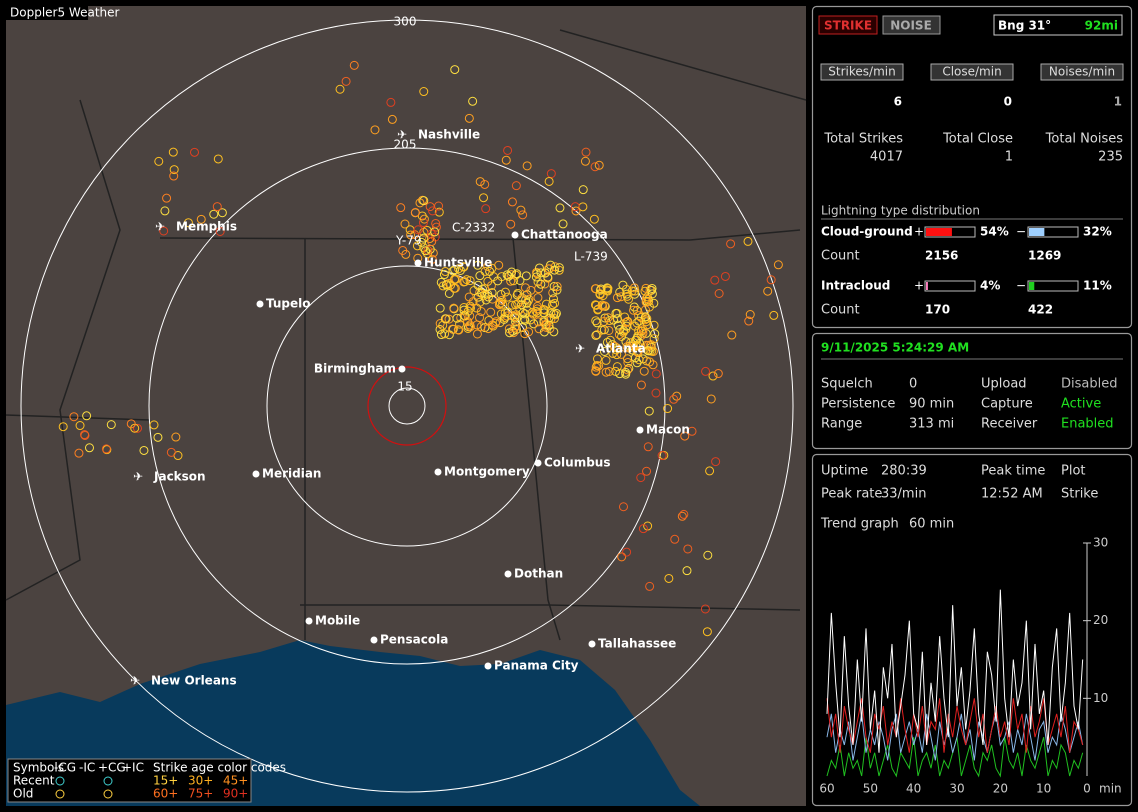 This screenshot has height=812, width=1138. What do you see at coordinates (408, 241) in the screenshot?
I see `storm-label: Y-79` at bounding box center [408, 241].